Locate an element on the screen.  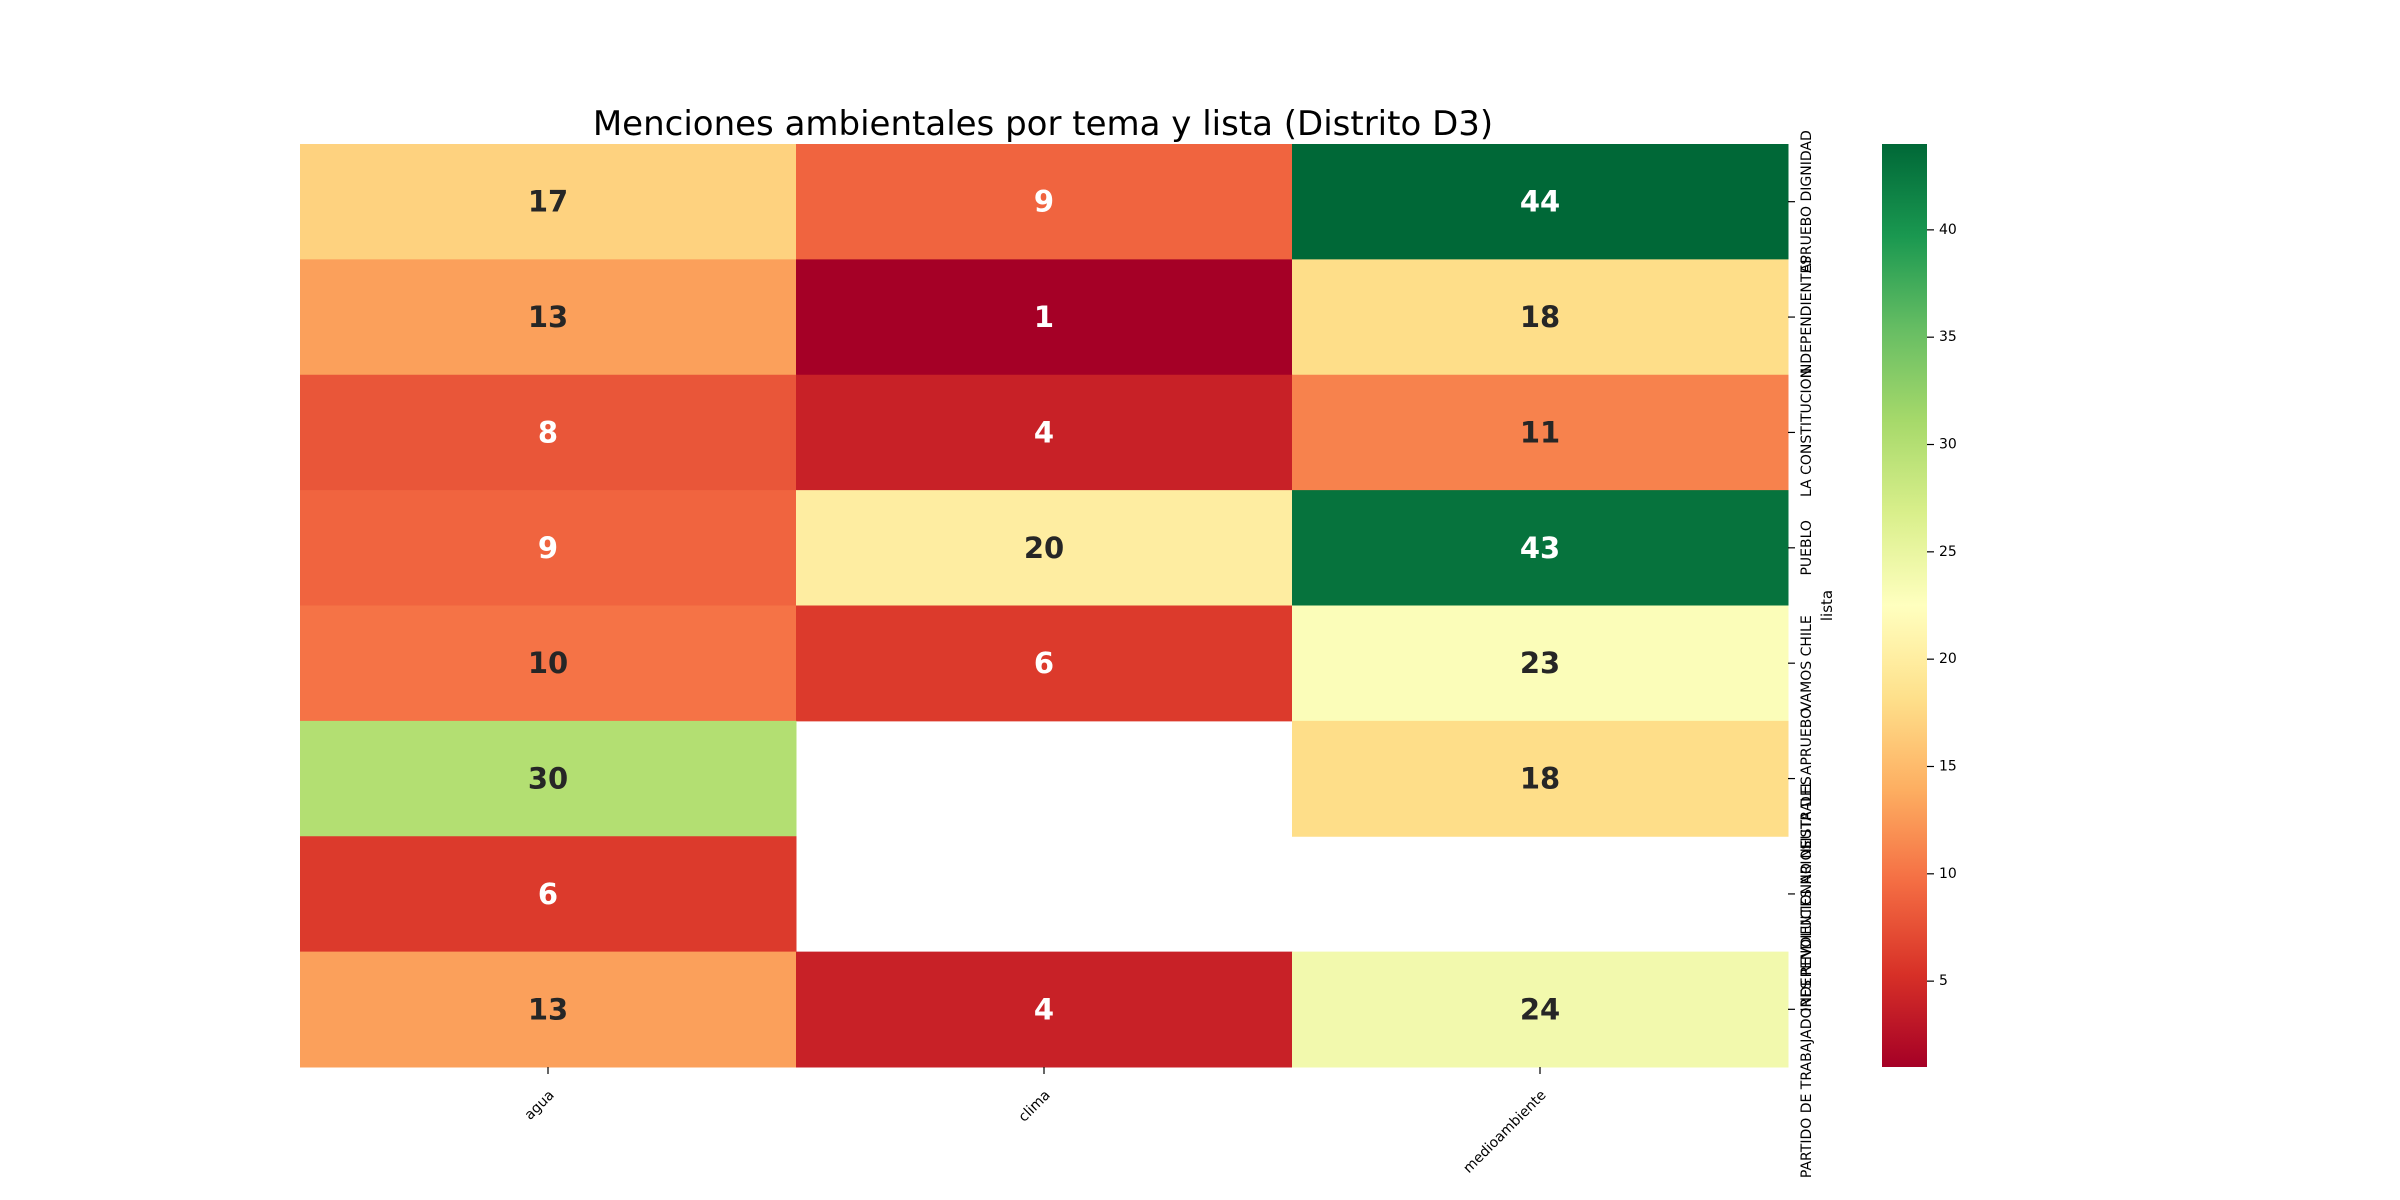
cell-value-label: 44 is located at coordinates (1540, 202).